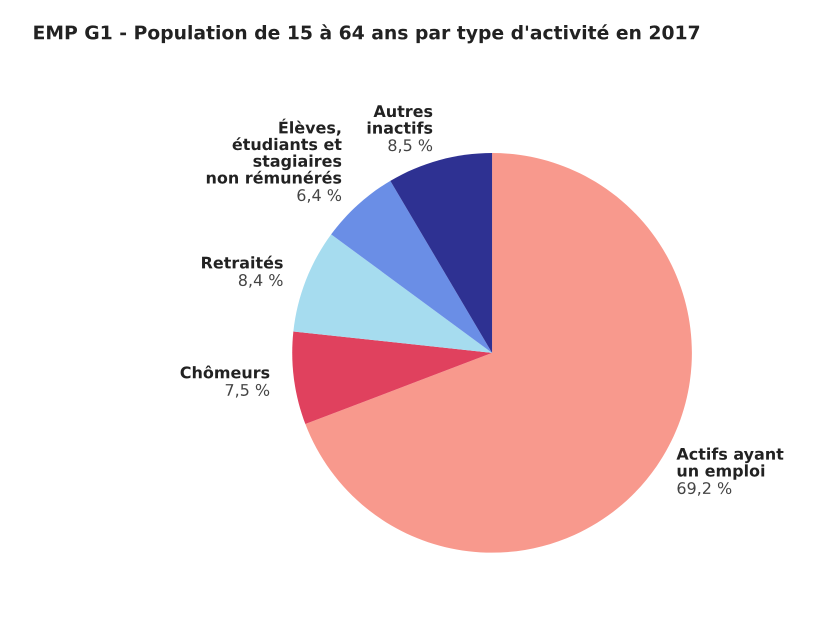  Describe the element at coordinates (730, 464) in the screenshot. I see `slice-label: Actifs ayant un emploi` at that location.